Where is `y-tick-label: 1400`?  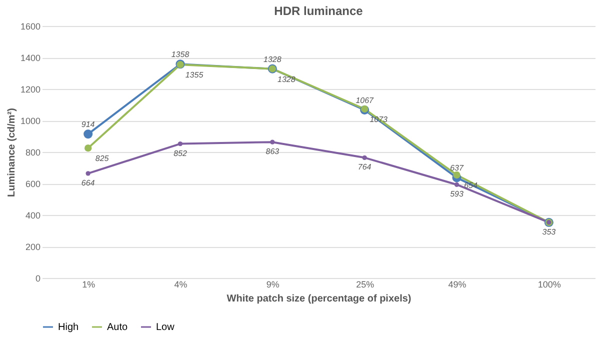 y-tick-label: 1400 is located at coordinates (30, 58).